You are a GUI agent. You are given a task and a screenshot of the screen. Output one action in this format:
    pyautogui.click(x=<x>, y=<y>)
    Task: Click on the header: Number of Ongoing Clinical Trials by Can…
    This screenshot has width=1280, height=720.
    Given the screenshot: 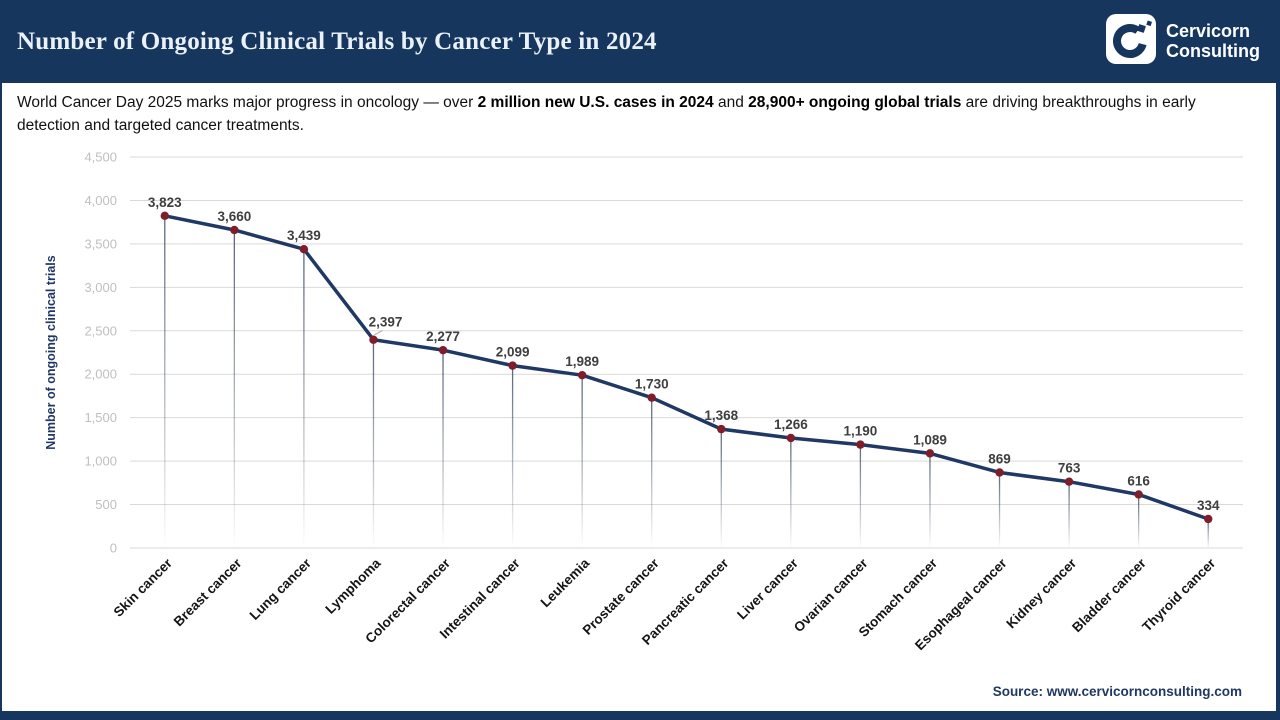 What is the action you would take?
    pyautogui.click(x=640, y=41)
    